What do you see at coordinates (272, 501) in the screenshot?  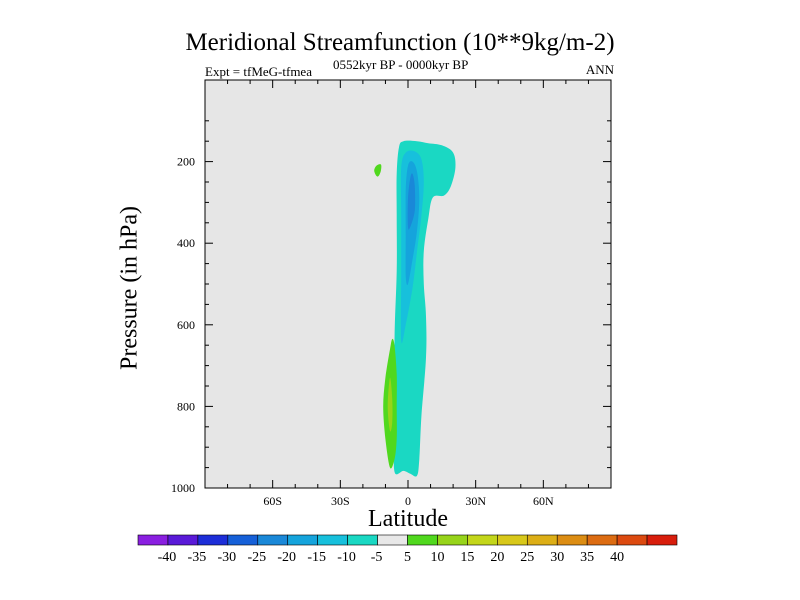 I see `x-tick-label: 60S` at bounding box center [272, 501].